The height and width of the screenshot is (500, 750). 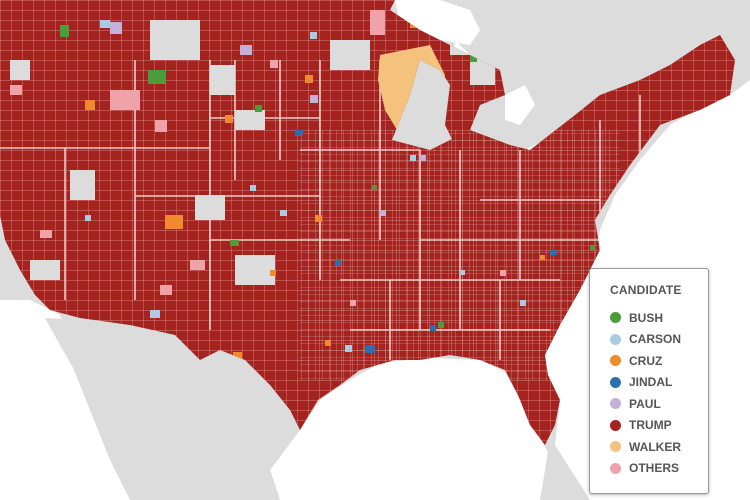 I want to click on legend-item-walker: WALKER, so click(x=659, y=447).